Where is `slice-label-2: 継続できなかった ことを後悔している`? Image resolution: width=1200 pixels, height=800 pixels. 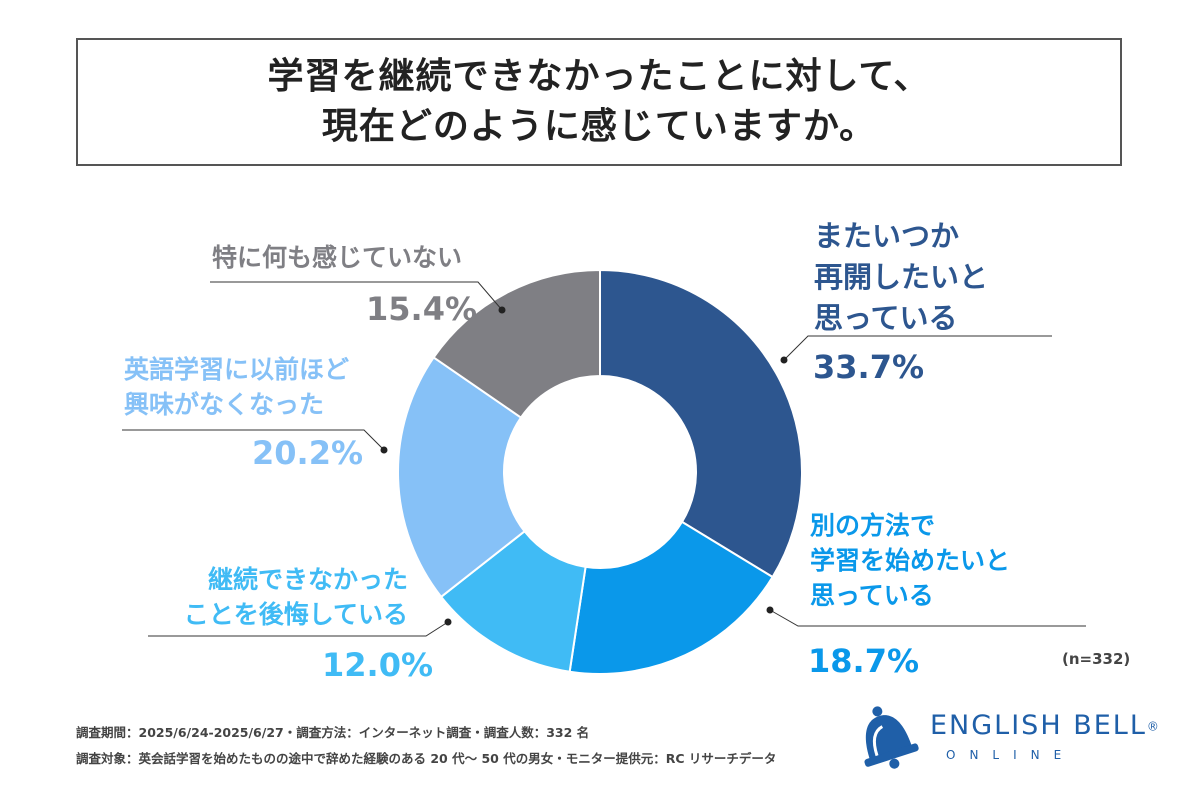 slice-label-2: 継続できなかった ことを後悔している is located at coordinates (279, 597).